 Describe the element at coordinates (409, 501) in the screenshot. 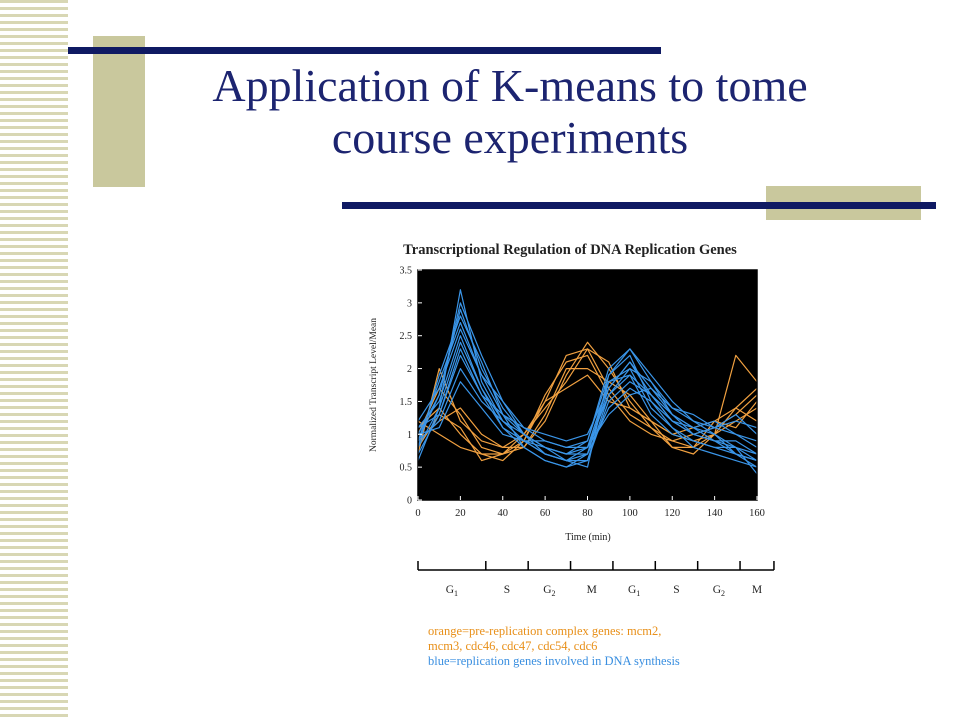

I see `y-tick-label: 0` at that location.